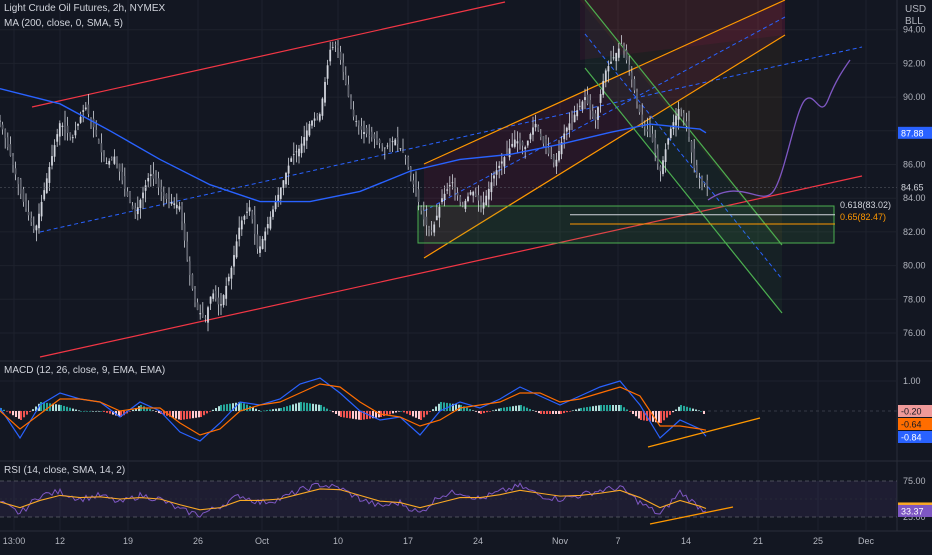  Describe the element at coordinates (912, 381) in the screenshot. I see `macd-tick-label: 1.00` at that location.